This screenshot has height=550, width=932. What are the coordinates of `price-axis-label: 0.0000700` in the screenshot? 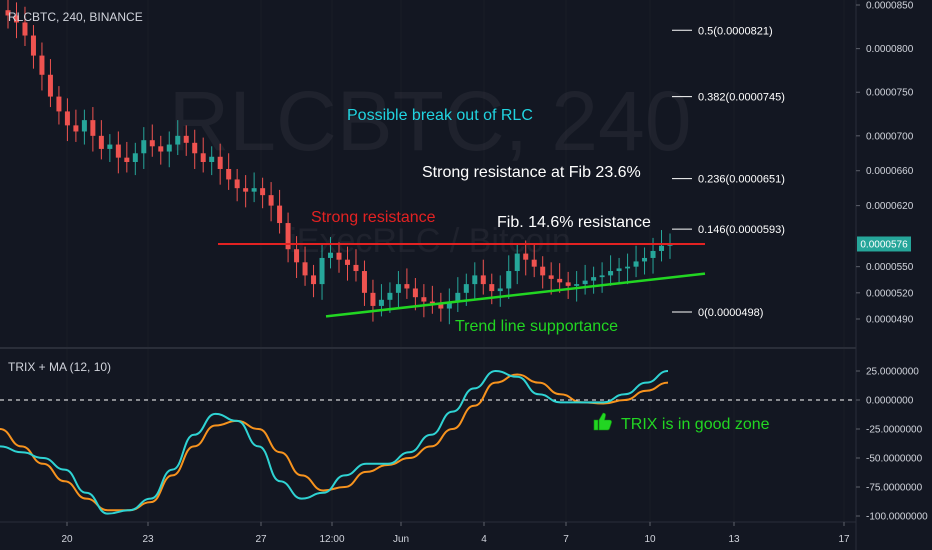 It's located at (890, 136).